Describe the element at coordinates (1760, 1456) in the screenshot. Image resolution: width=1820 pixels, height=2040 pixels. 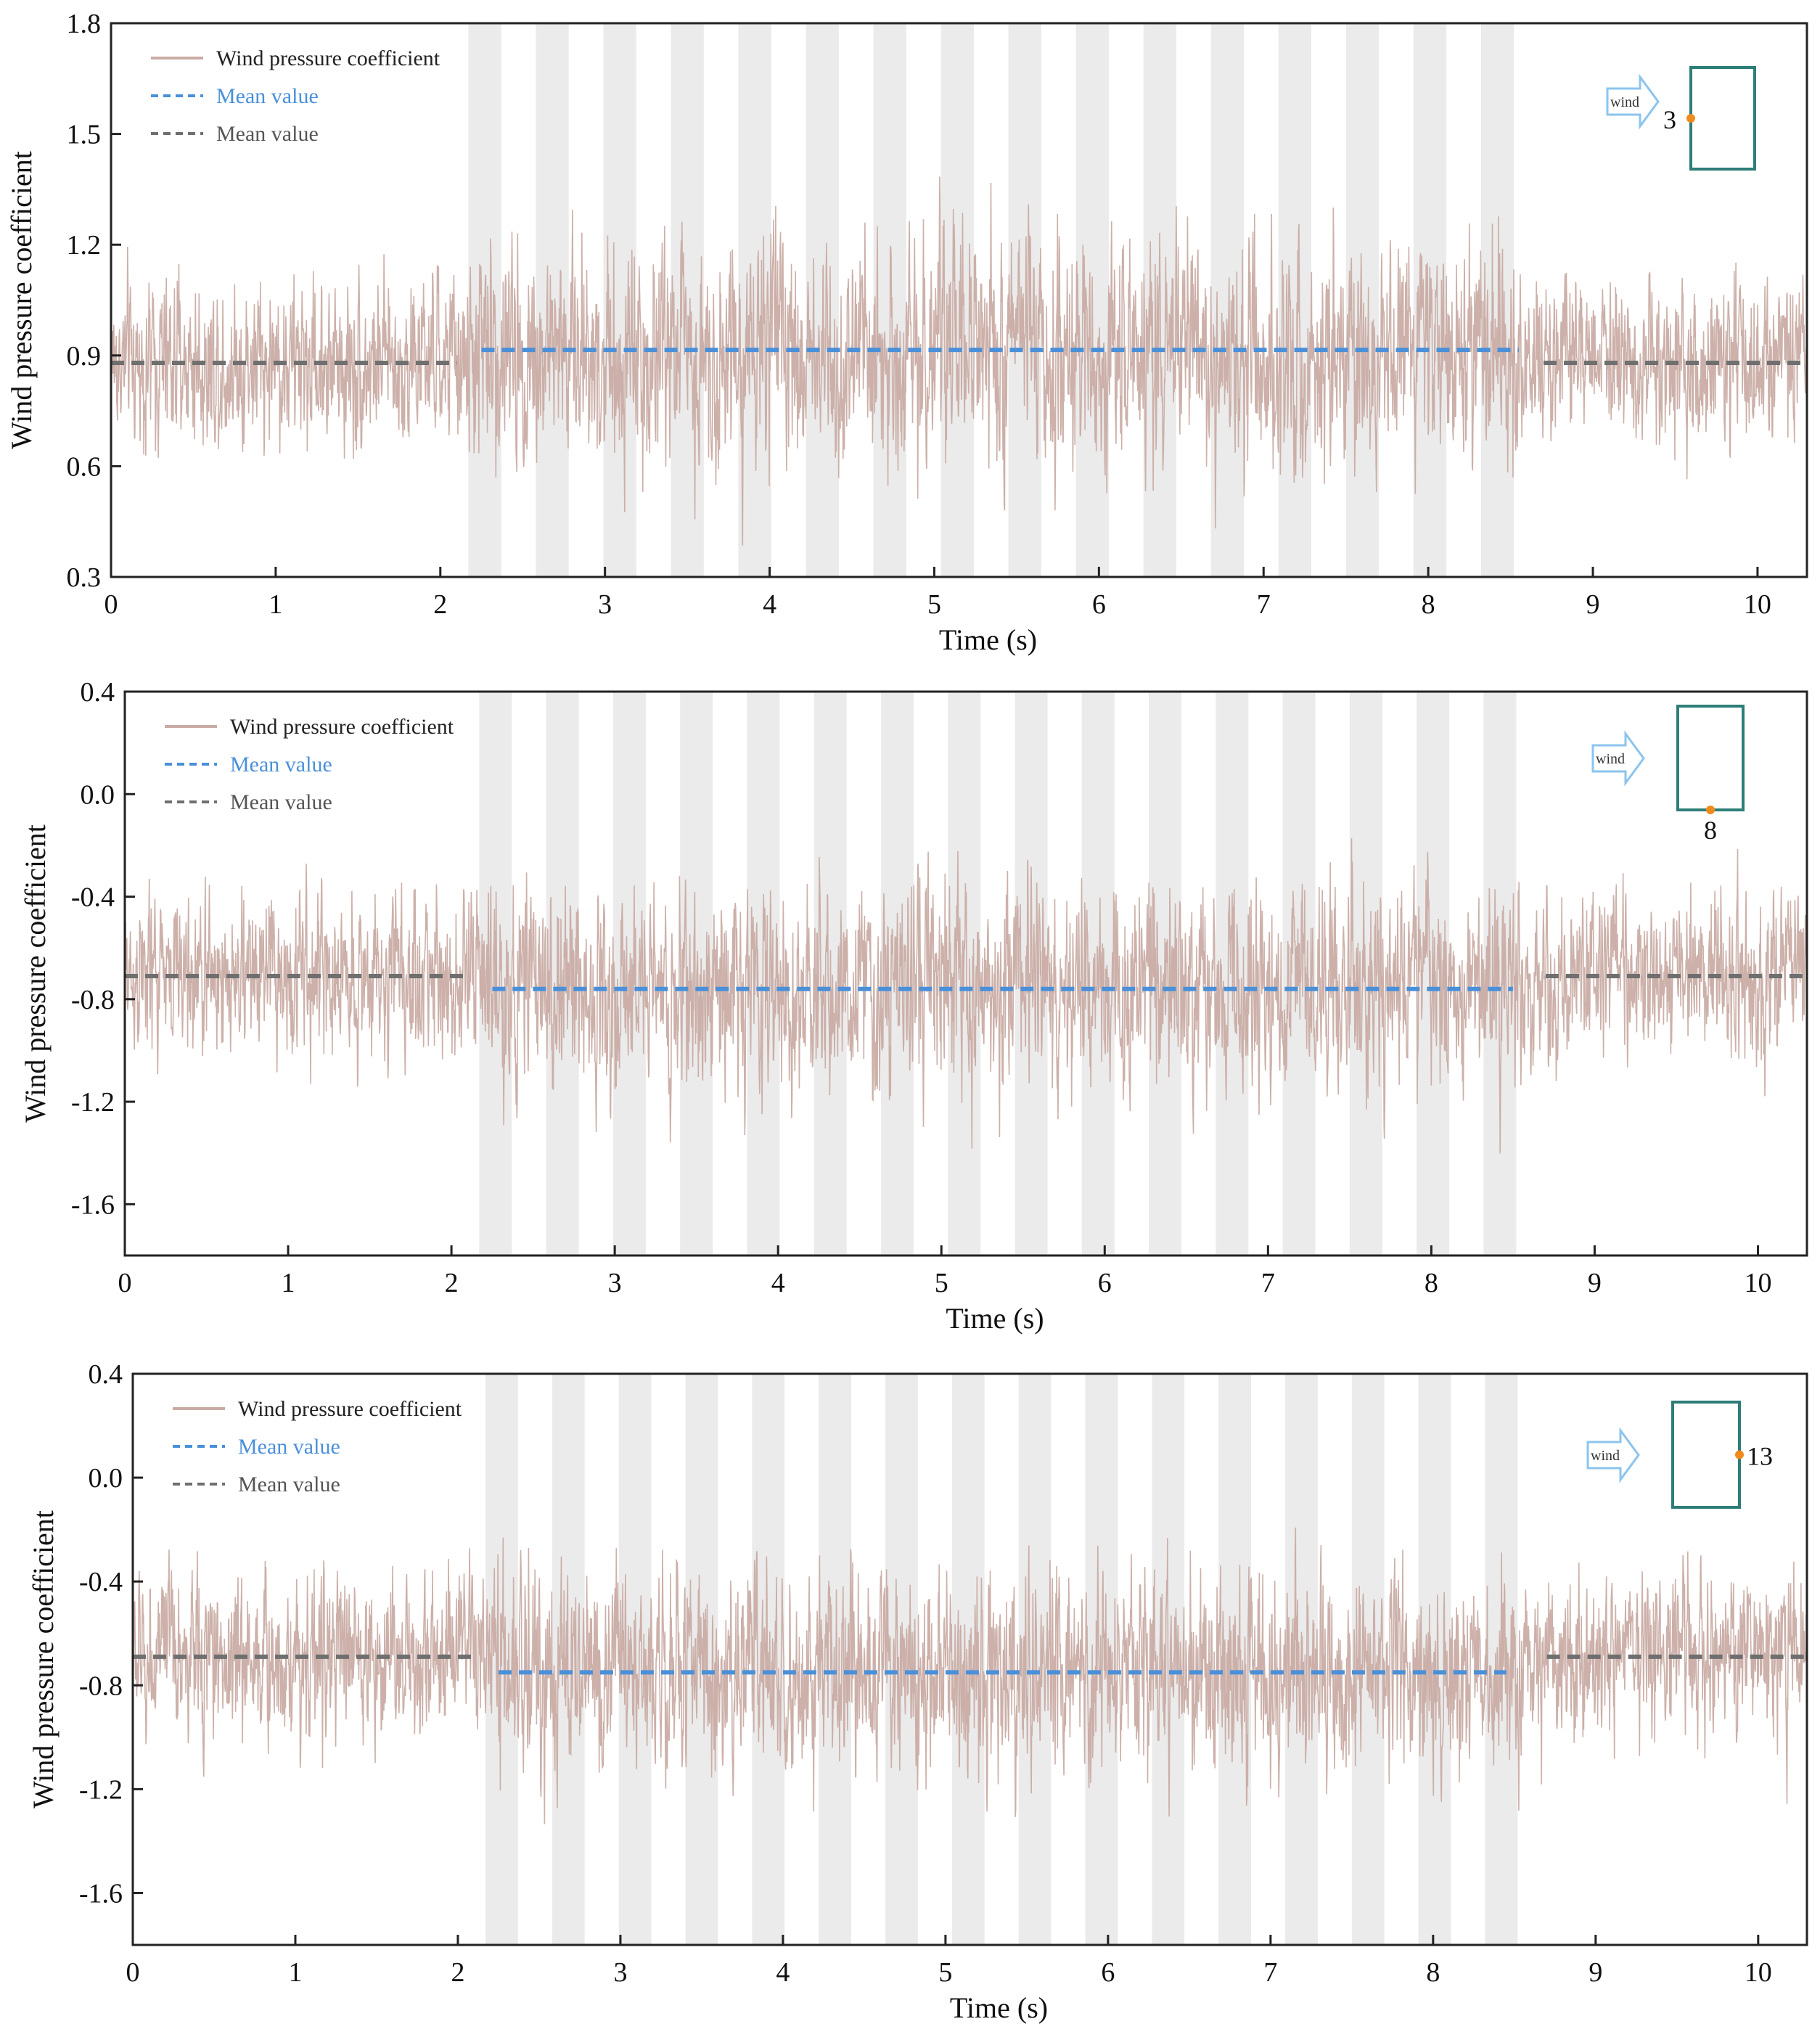
I see `pressure-tap-label: 13` at that location.